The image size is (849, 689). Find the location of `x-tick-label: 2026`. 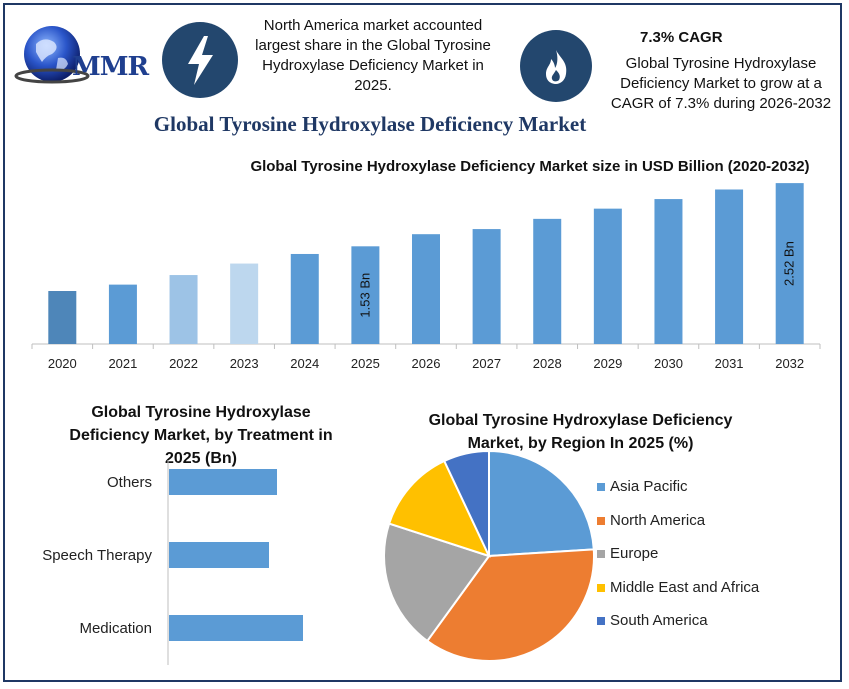

x-tick-label: 2026 is located at coordinates (426, 363).